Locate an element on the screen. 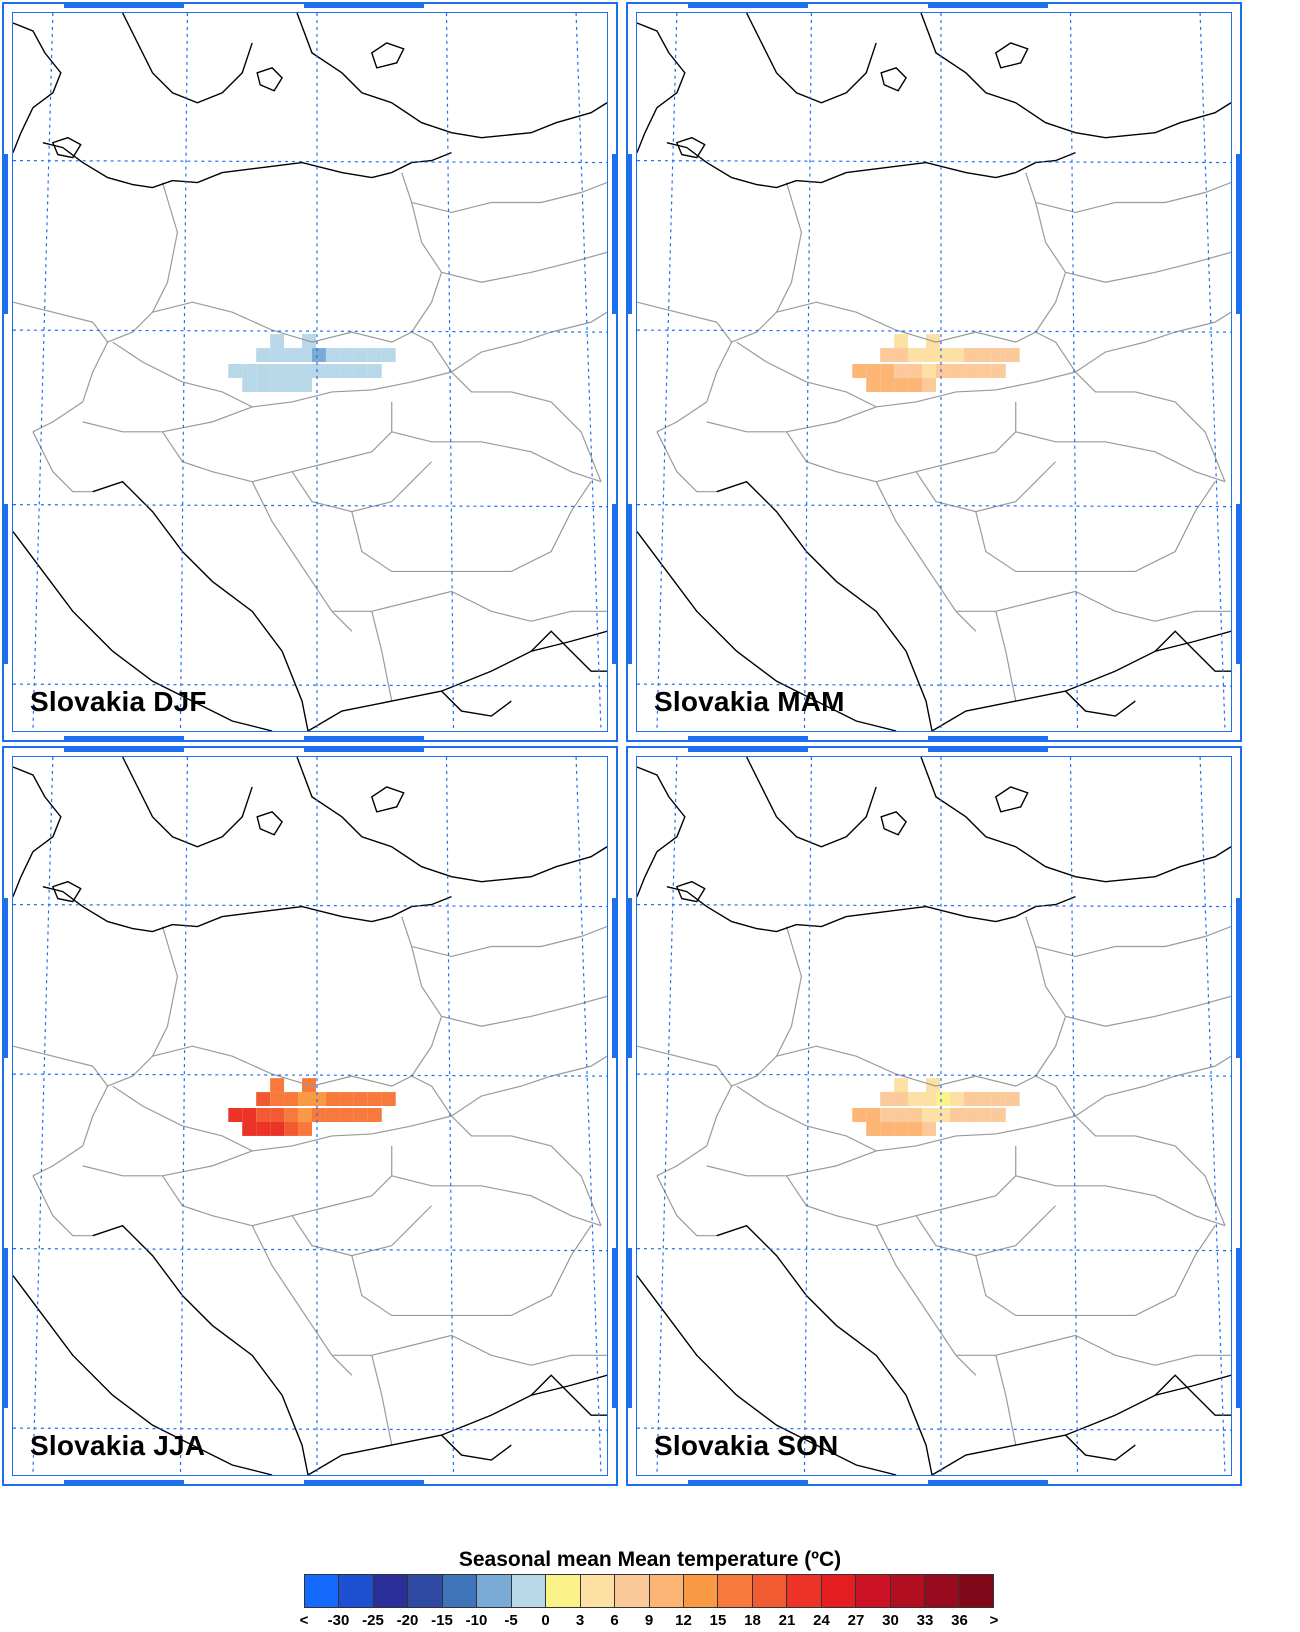  legend-tick-label: 0 is located at coordinates (545, 1620).